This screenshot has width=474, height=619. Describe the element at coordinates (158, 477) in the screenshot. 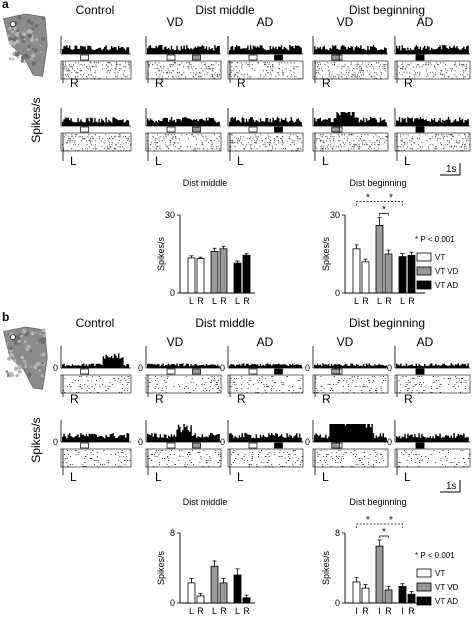

I see `row-label-l: L` at that location.